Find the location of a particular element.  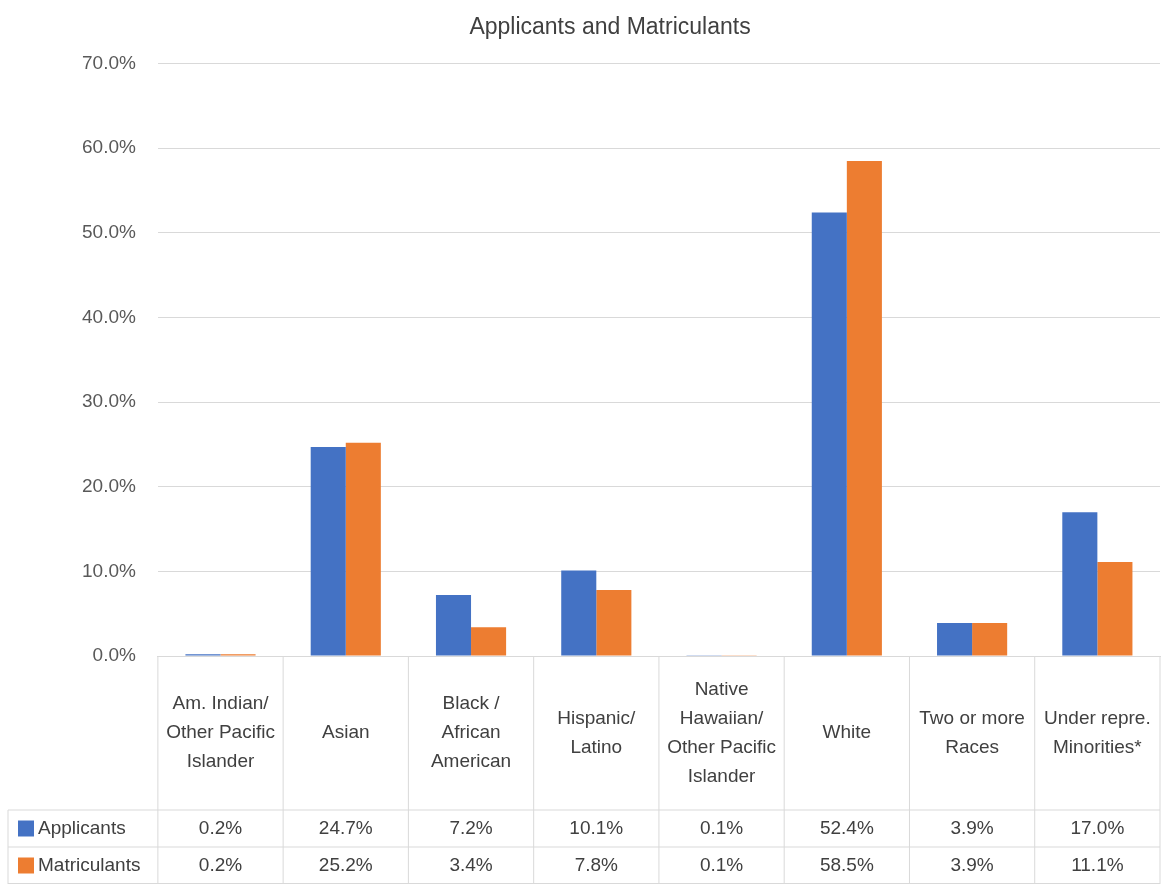

legend-label: Matriculants is located at coordinates (89, 864).